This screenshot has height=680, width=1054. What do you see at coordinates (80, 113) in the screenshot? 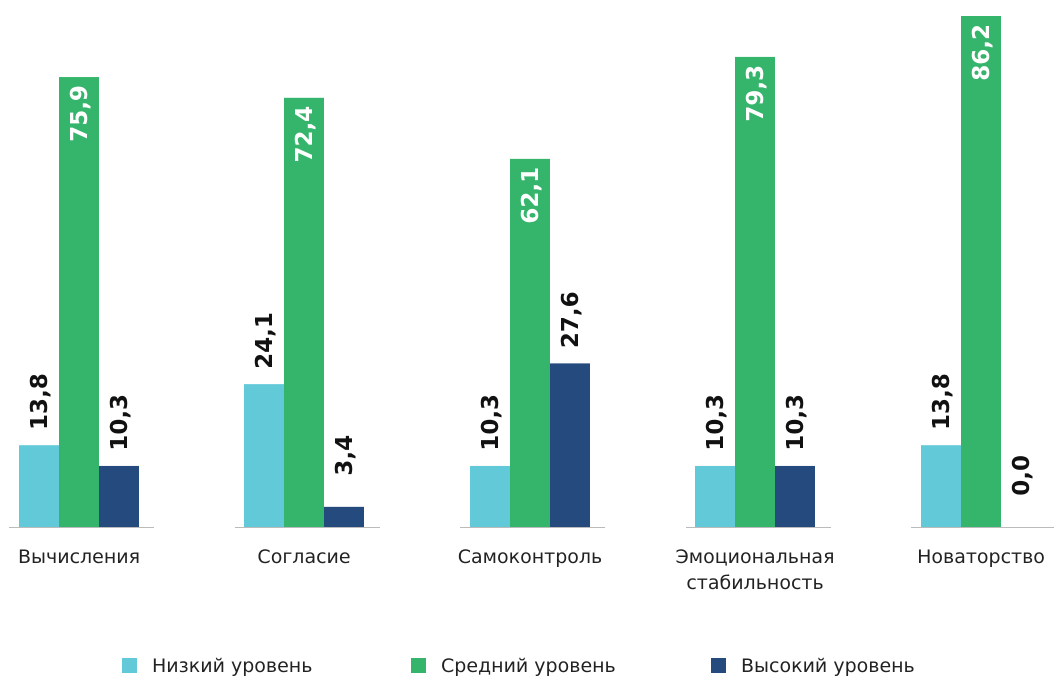
I see `value-label-0-1: 75,9` at bounding box center [80, 113].